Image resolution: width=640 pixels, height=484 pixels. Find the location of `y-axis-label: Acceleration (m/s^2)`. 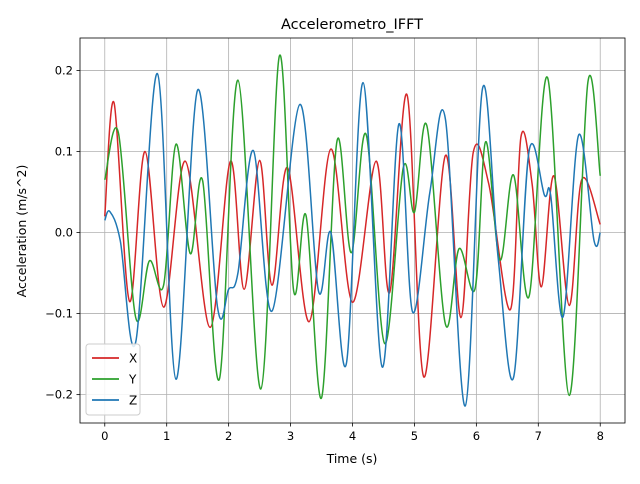

y-axis-label: Acceleration (m/s^2) is located at coordinates (21, 231).